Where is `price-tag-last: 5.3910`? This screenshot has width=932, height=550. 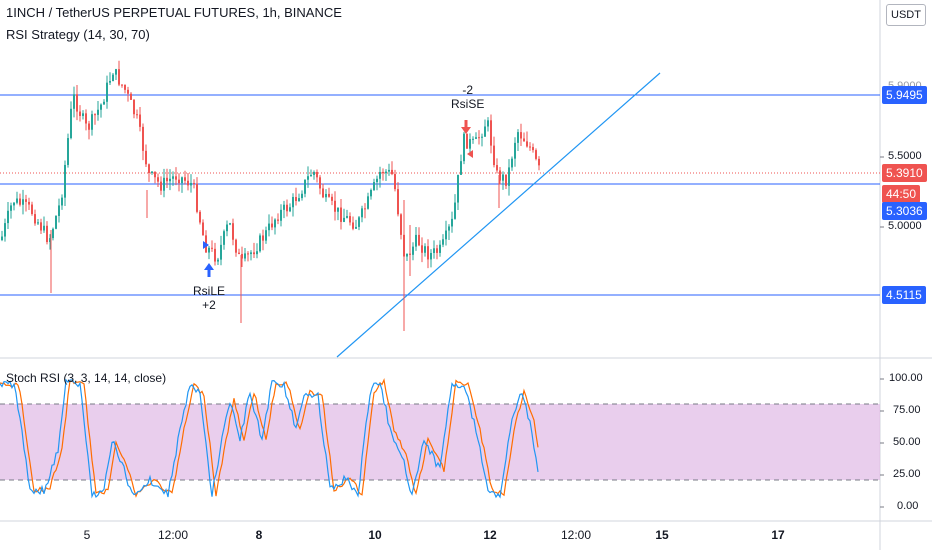
price-tag-last: 5.3910 is located at coordinates (904, 173).